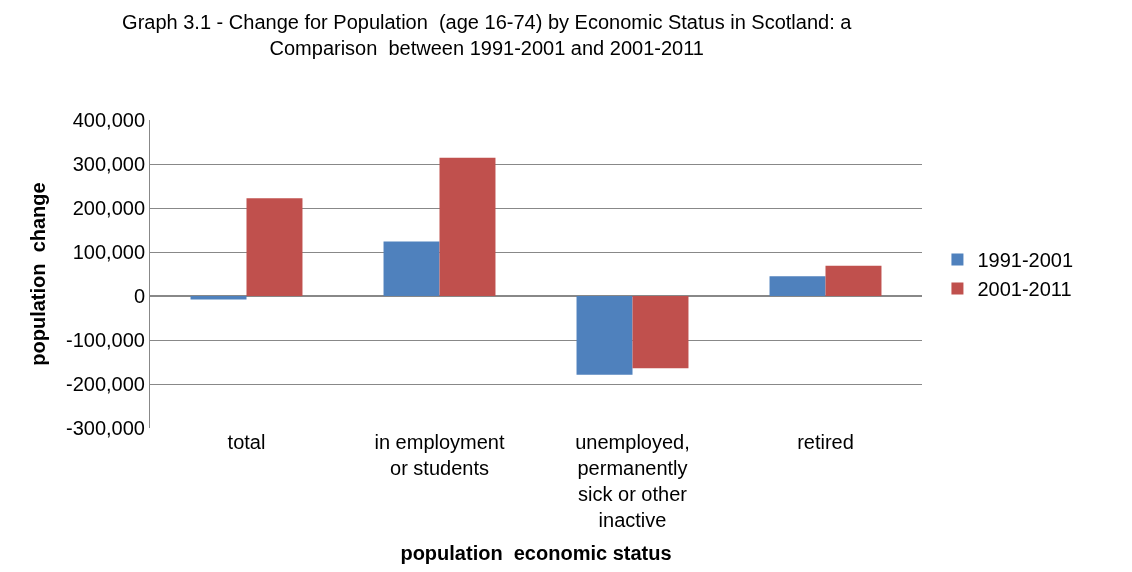  What do you see at coordinates (105, 340) in the screenshot?
I see `y-tick-label: -100,000` at bounding box center [105, 340].